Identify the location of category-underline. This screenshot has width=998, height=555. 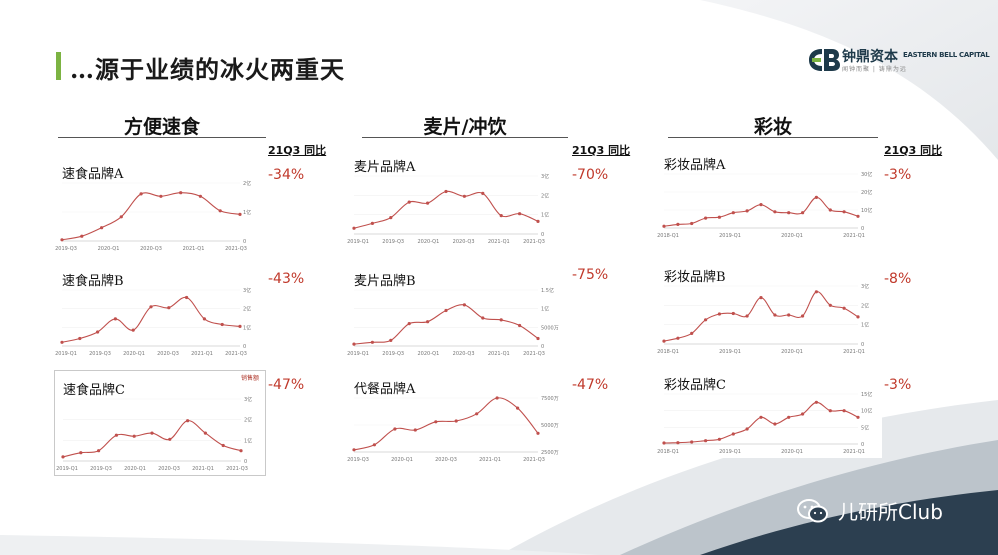
(773, 137).